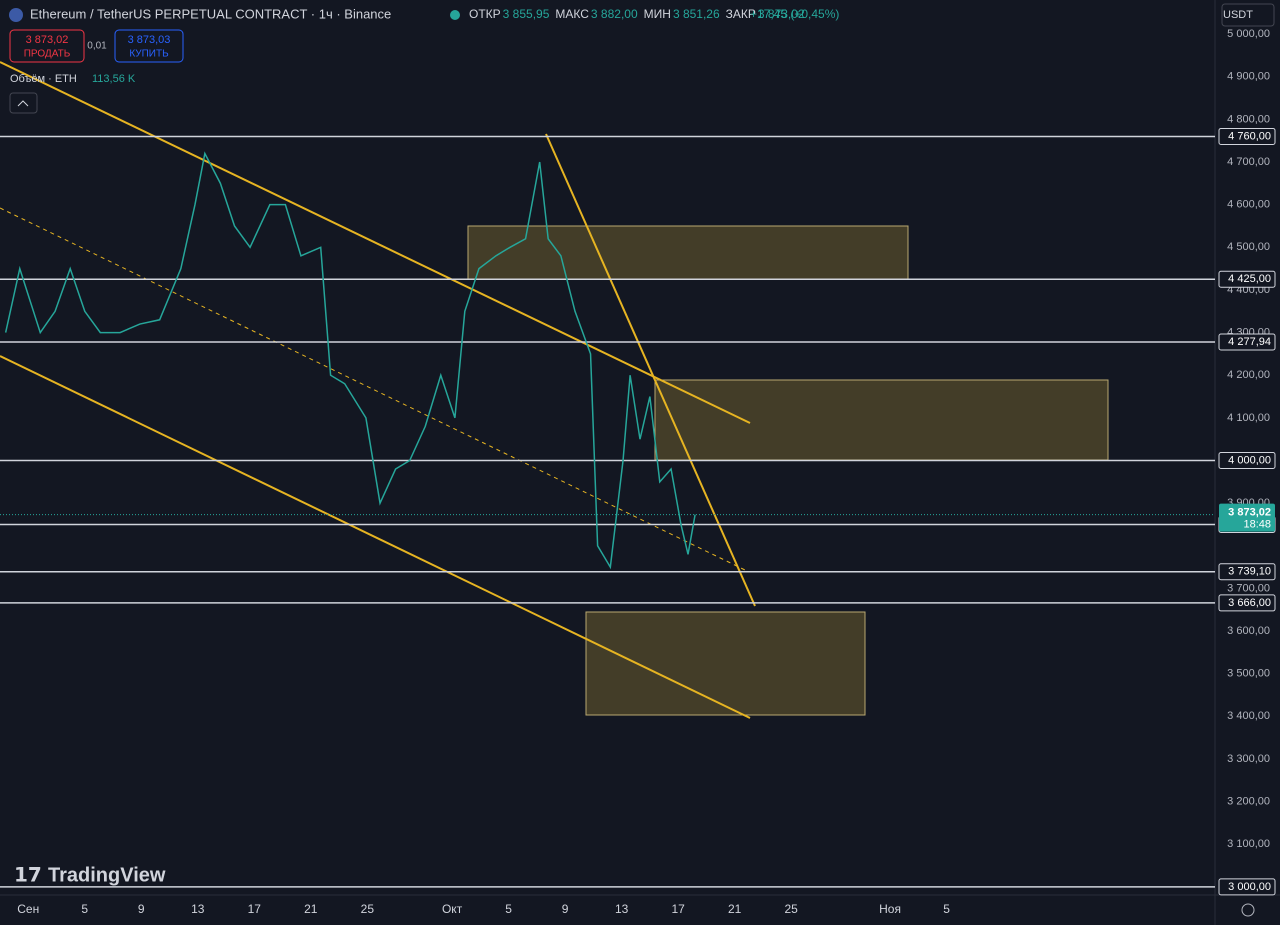 The image size is (1280, 925). What do you see at coordinates (650, 370) in the screenshot?
I see `trend-line` at bounding box center [650, 370].